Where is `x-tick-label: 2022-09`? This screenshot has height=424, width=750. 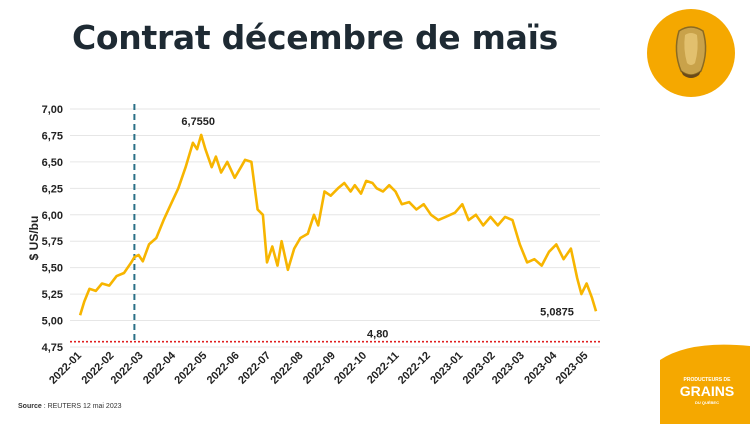
x-tick-label: 2022-09 is located at coordinates (319, 368).